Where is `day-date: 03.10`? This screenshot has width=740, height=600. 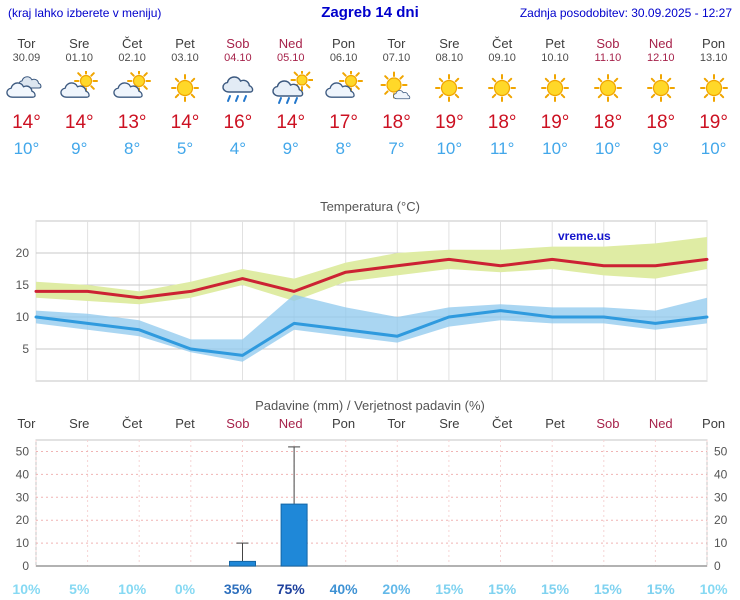
day-date: 03.10 is located at coordinates (185, 58).